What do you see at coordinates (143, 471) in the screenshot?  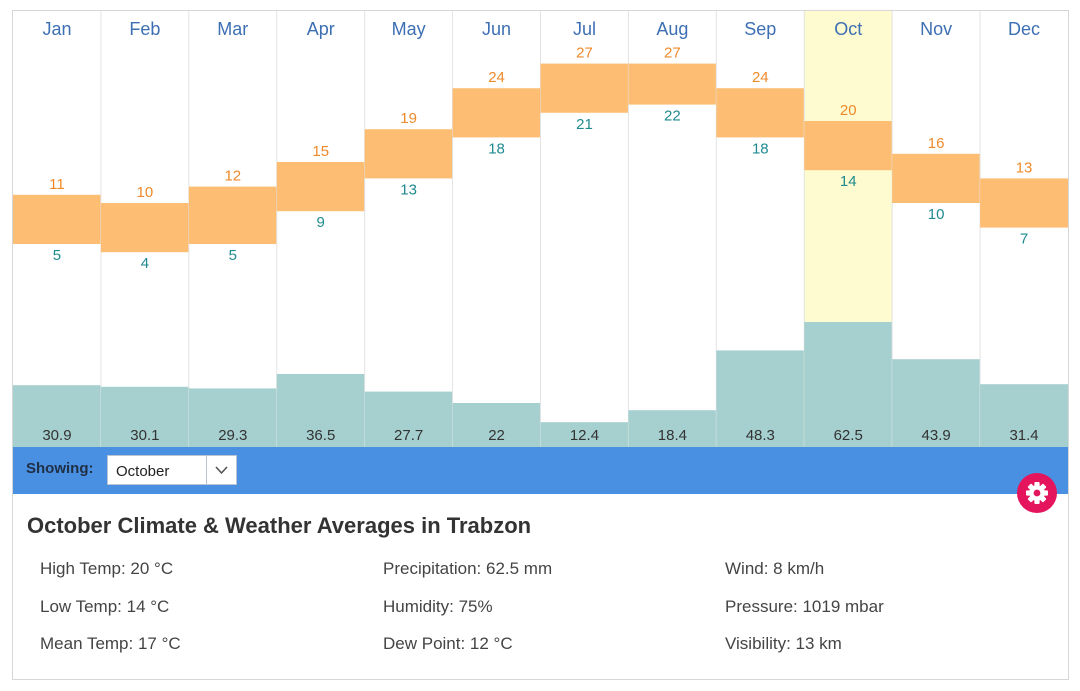 I see `month-select-value: October` at bounding box center [143, 471].